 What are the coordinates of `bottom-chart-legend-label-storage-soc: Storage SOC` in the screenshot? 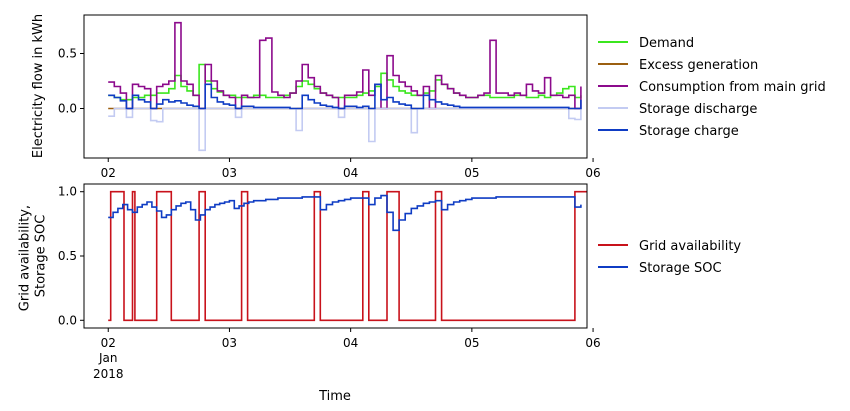 It's located at (680, 268).